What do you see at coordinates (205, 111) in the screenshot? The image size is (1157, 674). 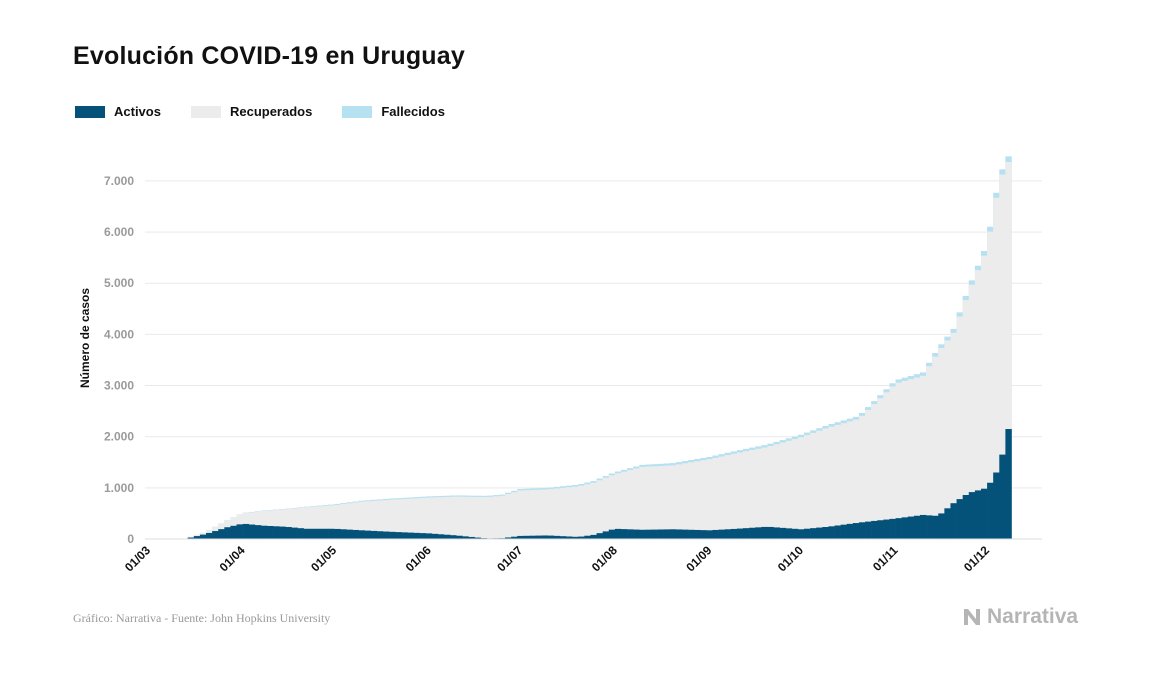 I see `legend-swatch-recuperados` at bounding box center [205, 111].